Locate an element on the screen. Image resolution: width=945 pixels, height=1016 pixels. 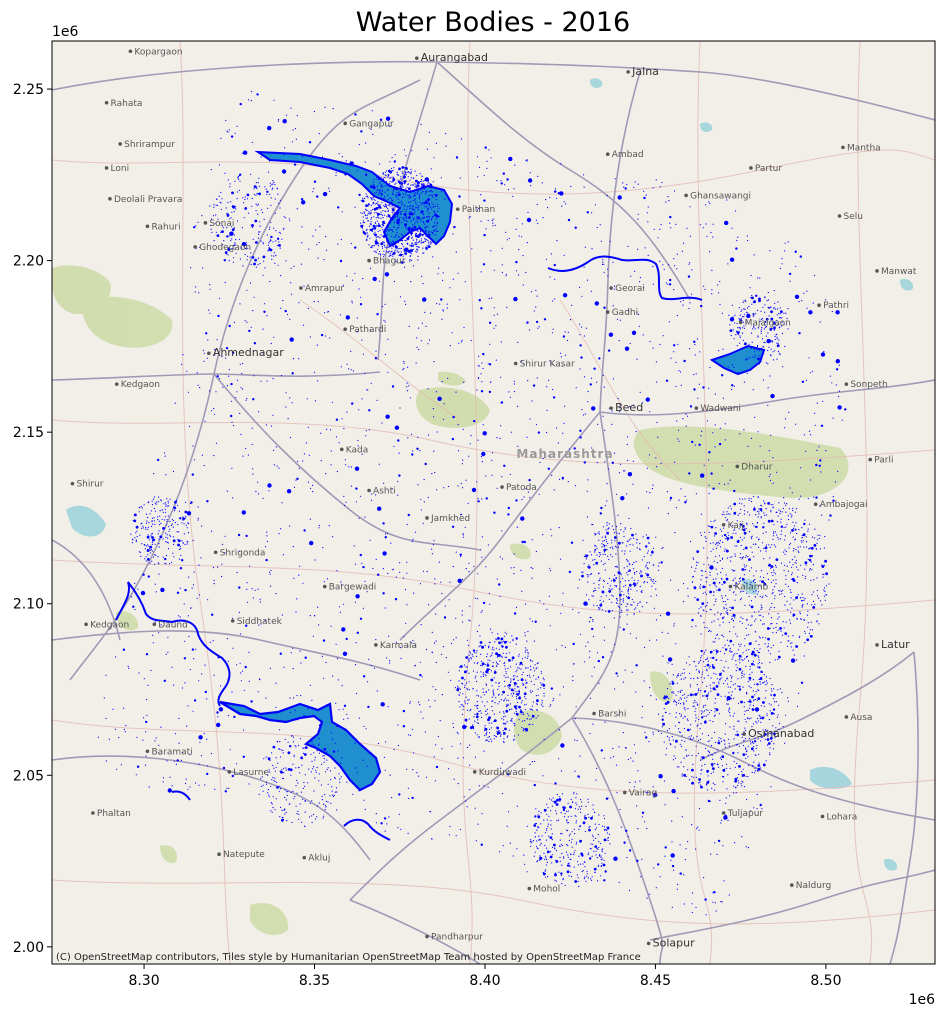
place-label: Wadwani is located at coordinates (720, 409).